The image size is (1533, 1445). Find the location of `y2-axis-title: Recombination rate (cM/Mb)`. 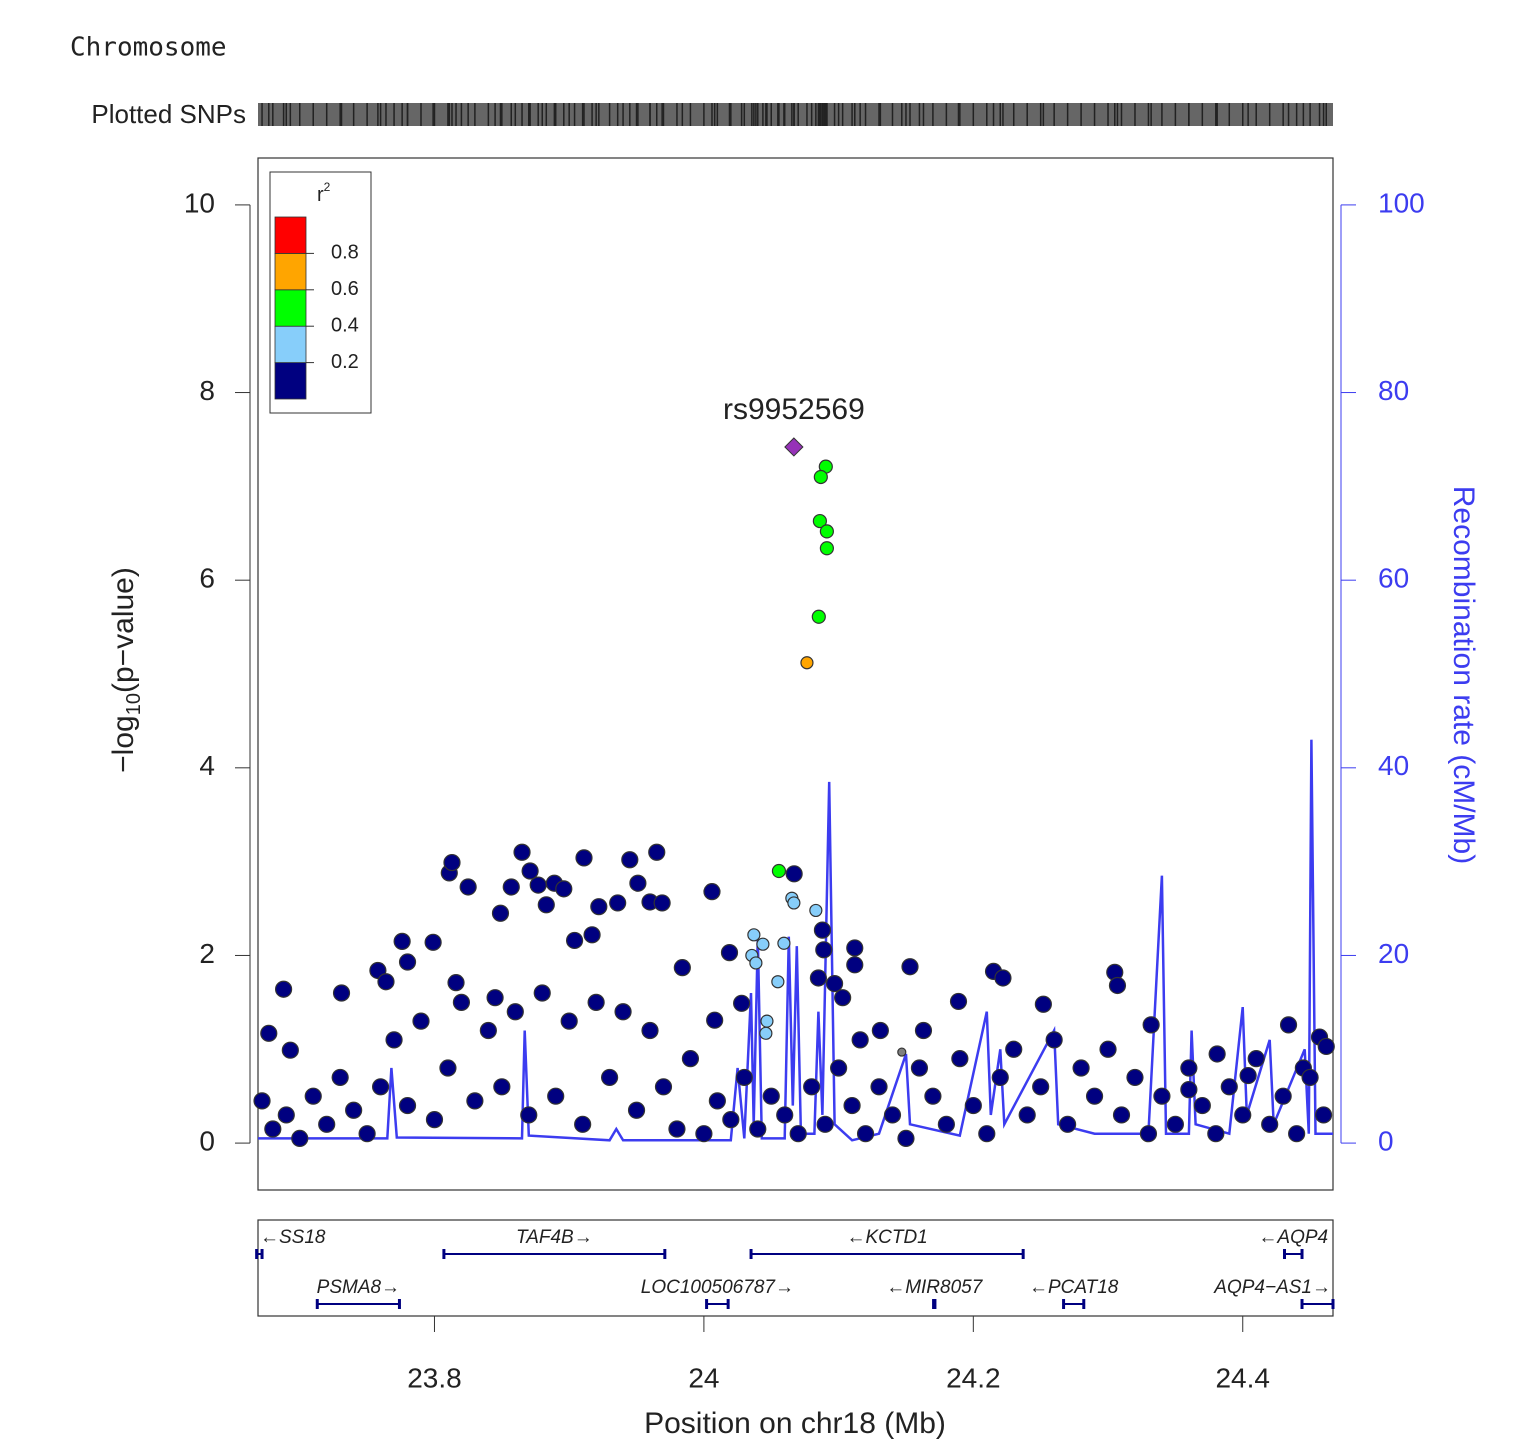

y2-axis-title: Recombination rate (cM/Mb) is located at coordinates (1463, 675).